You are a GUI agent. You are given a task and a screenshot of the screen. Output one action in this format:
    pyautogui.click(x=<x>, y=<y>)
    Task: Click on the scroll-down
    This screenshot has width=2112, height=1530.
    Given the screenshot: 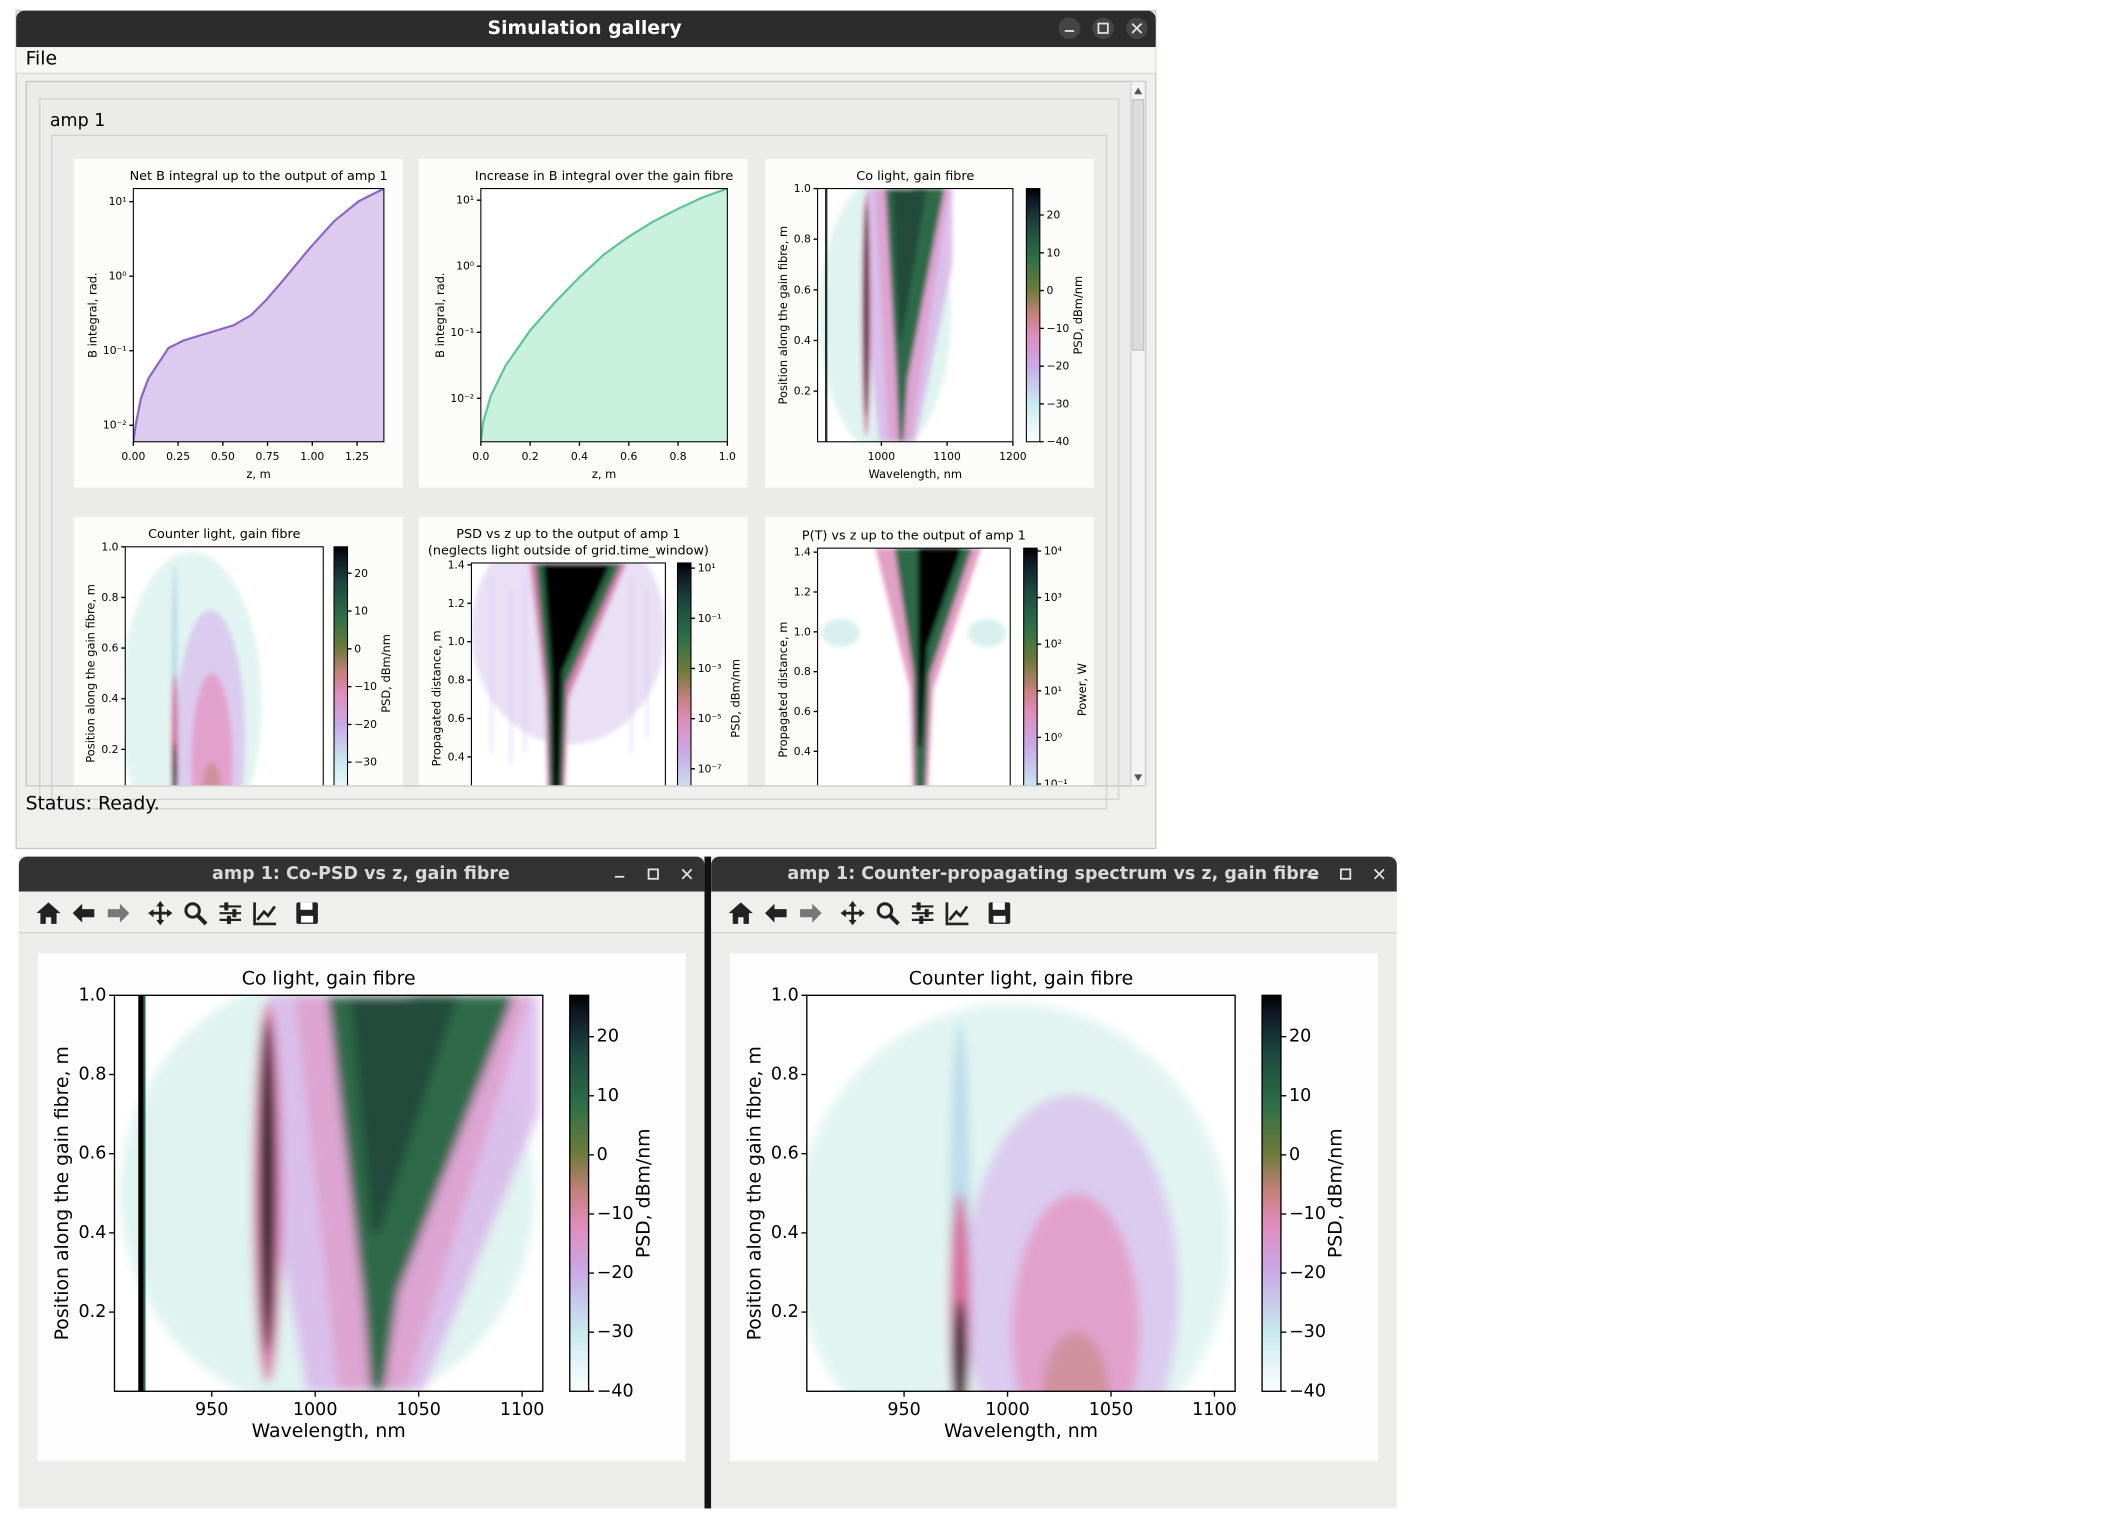 What is the action you would take?
    pyautogui.click(x=1138, y=778)
    